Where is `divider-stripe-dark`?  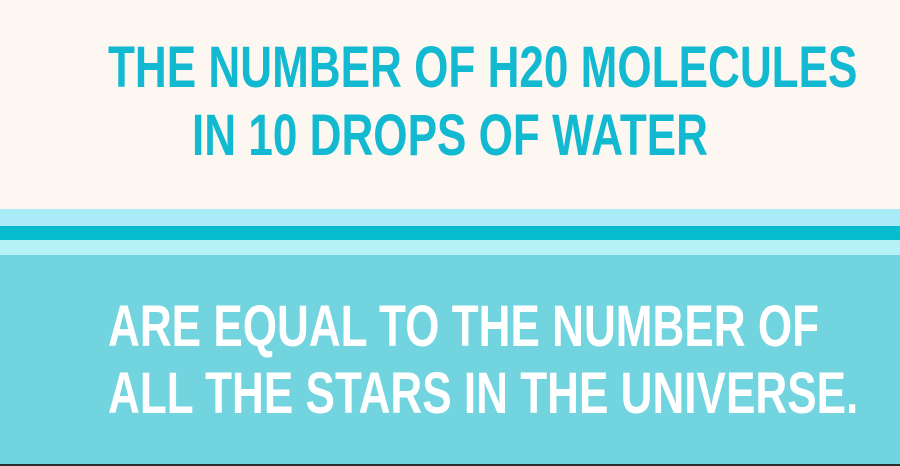
divider-stripe-dark is located at coordinates (450, 233).